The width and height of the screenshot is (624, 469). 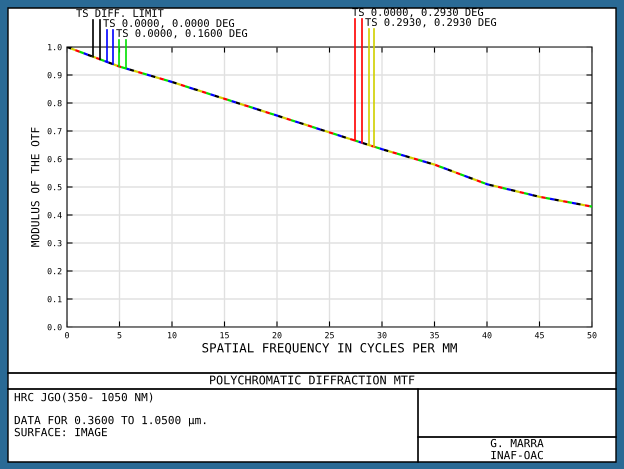 What do you see at coordinates (120, 13) in the screenshot?
I see `text: TS DIFF. LIMIT` at bounding box center [120, 13].